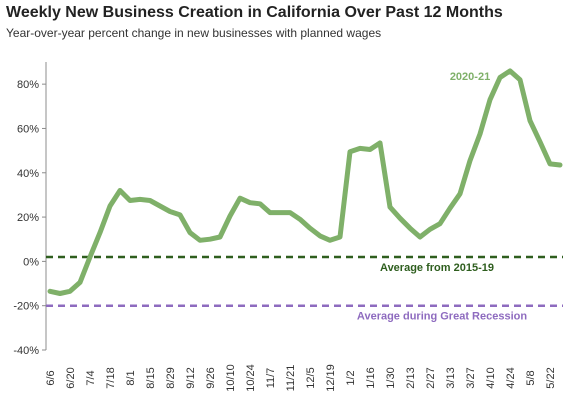 The height and width of the screenshot is (400, 568). What do you see at coordinates (91, 377) in the screenshot?
I see `x-tick-label: 7/4` at bounding box center [91, 377].